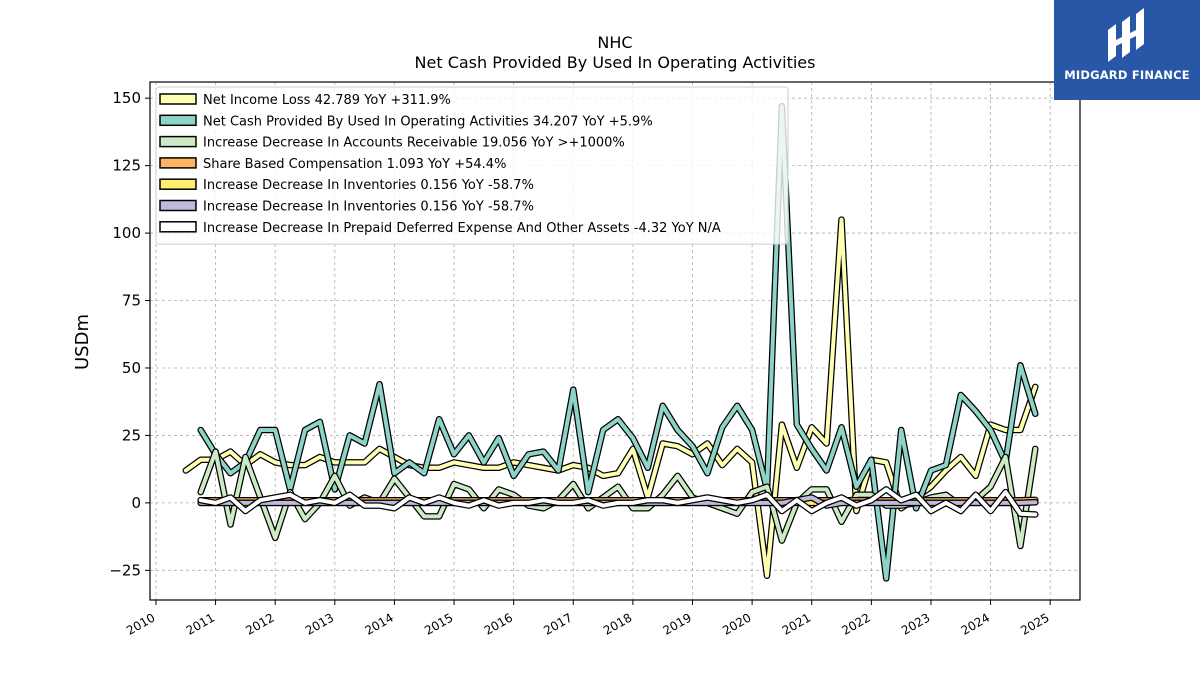 The height and width of the screenshot is (675, 1200). I want to click on x-tick-label: 2020, so click(736, 623).